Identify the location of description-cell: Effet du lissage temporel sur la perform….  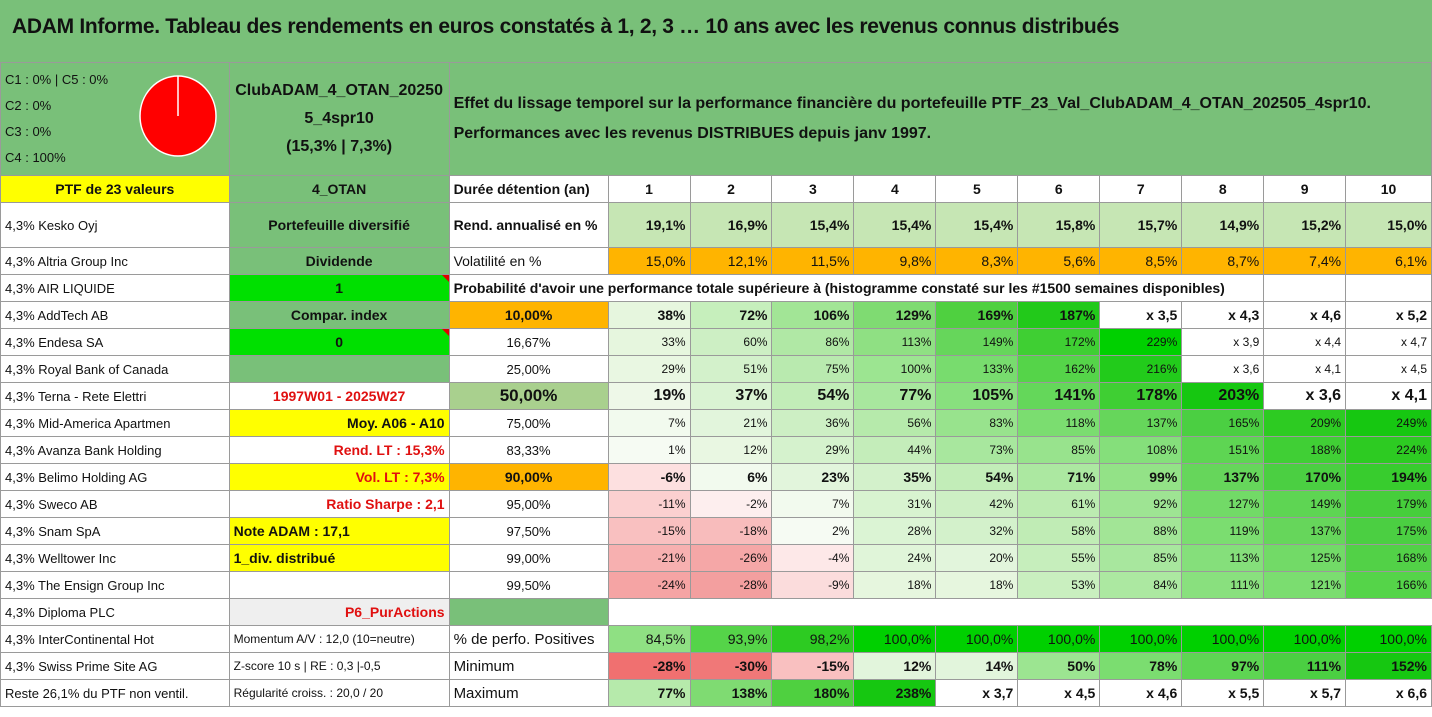
(940, 119).